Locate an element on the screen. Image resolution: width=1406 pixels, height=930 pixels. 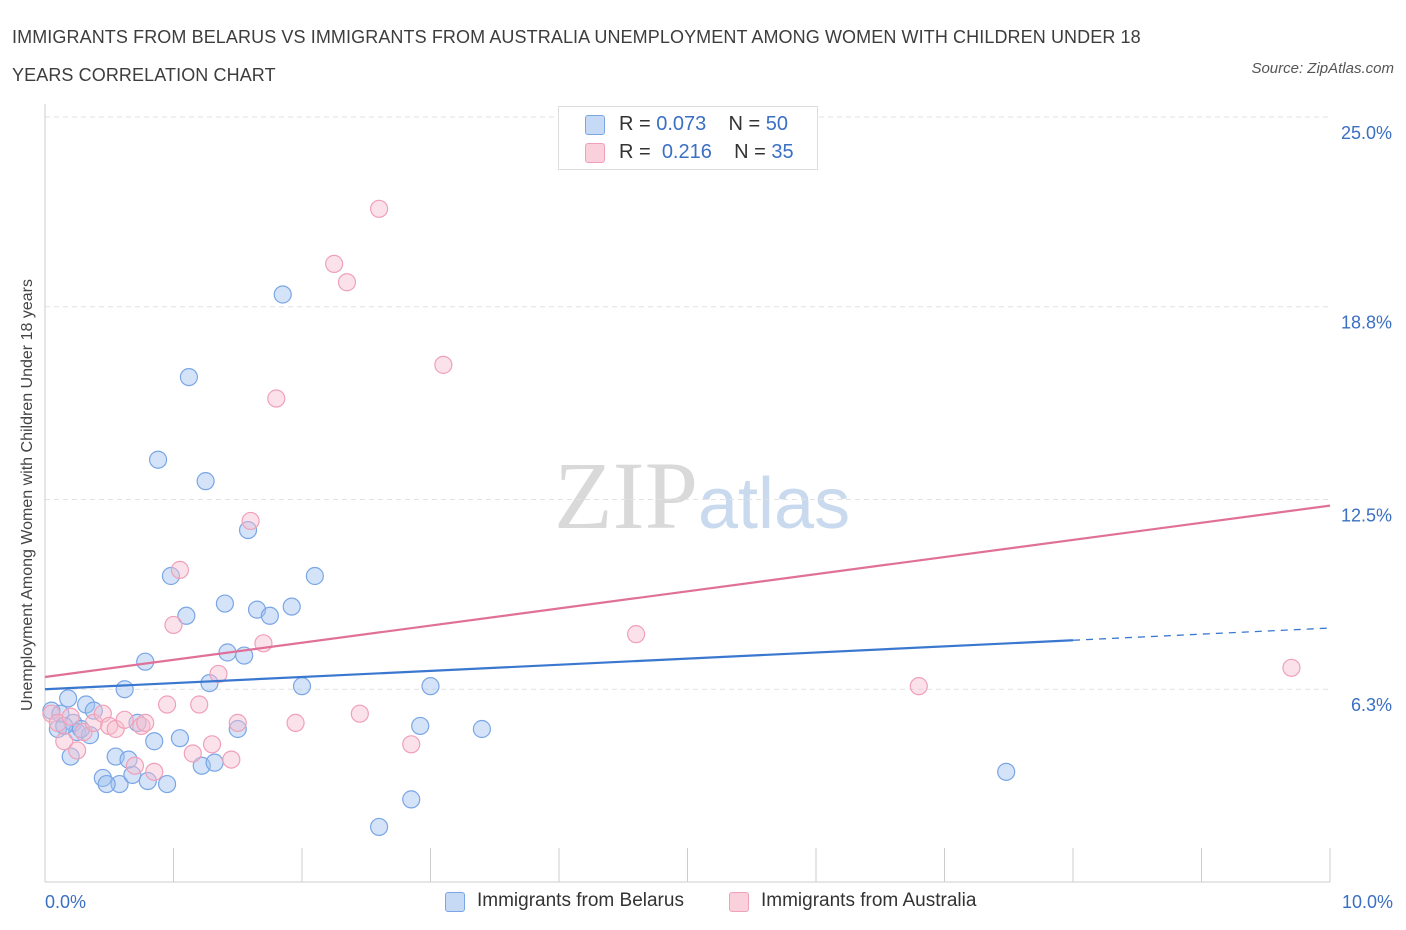
trend-line-belarus is located at coordinates (559, 665).